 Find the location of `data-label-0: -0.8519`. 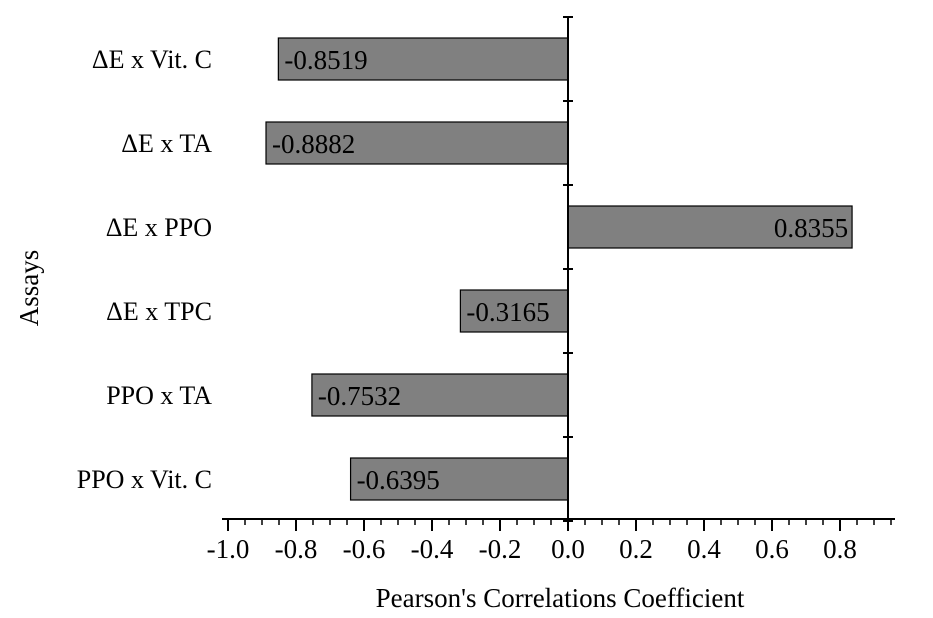

data-label-0: -0.8519 is located at coordinates (325, 60).